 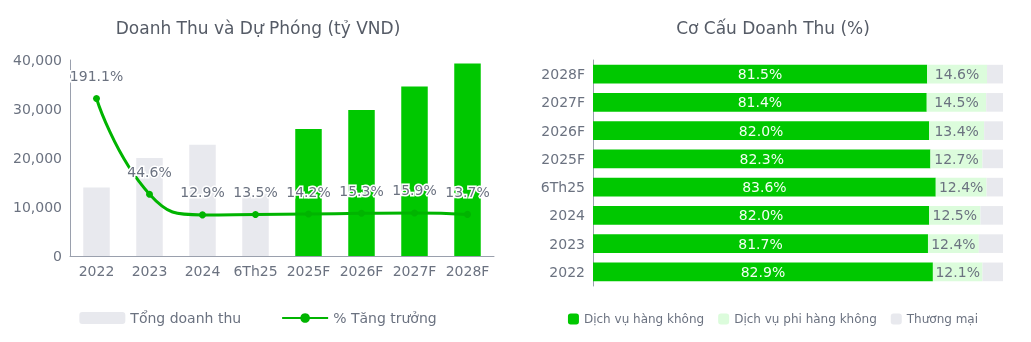 I want to click on data-label: 13.5%, so click(x=255, y=192).